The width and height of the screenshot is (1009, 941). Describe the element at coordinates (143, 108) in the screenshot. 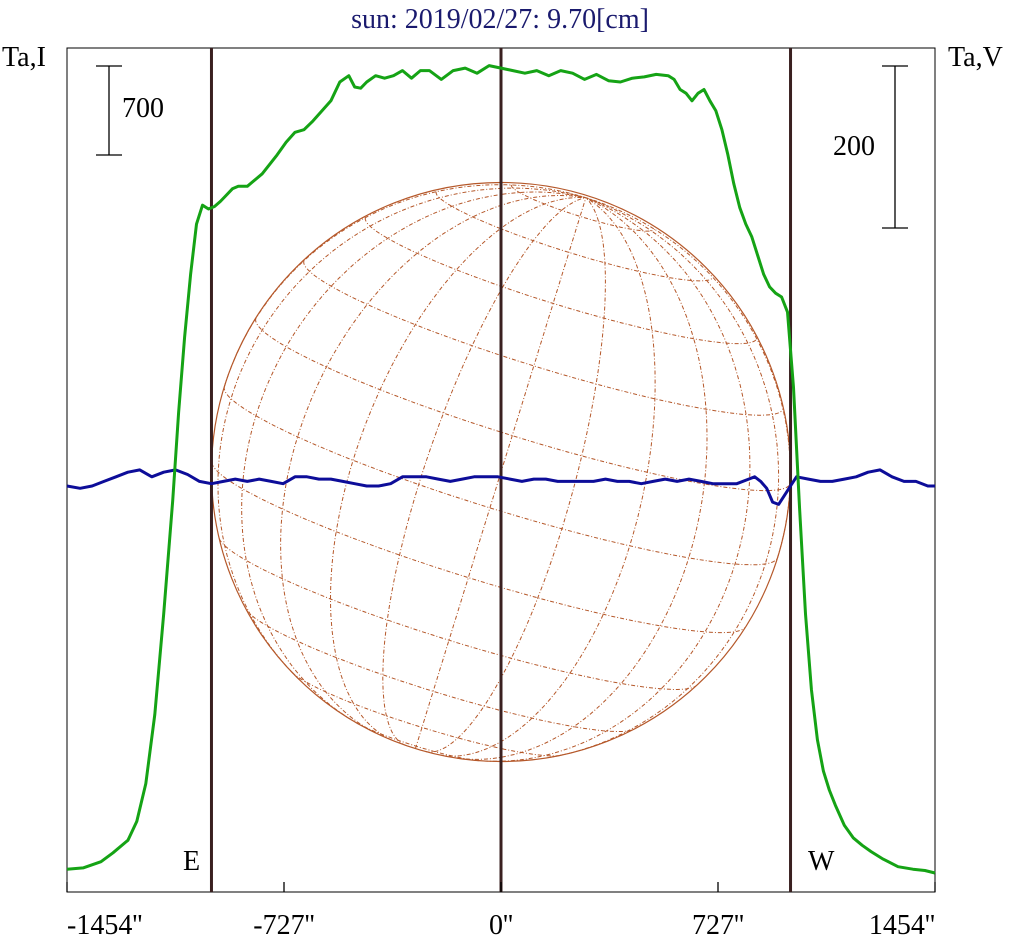

I see `left-scale-label: 700` at that location.